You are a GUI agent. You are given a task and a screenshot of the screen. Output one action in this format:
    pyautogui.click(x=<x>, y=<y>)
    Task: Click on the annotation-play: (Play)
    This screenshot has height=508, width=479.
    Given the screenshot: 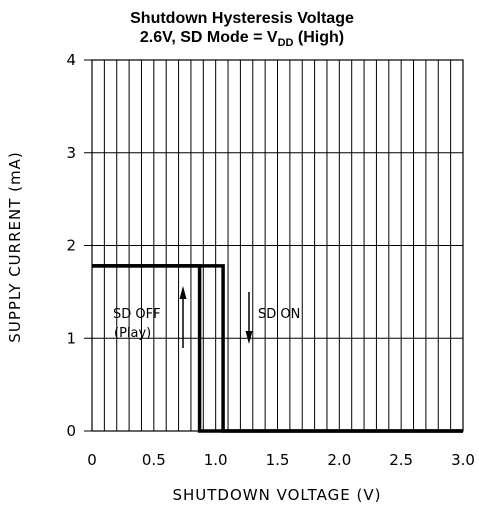 What is the action you would take?
    pyautogui.click(x=132, y=333)
    